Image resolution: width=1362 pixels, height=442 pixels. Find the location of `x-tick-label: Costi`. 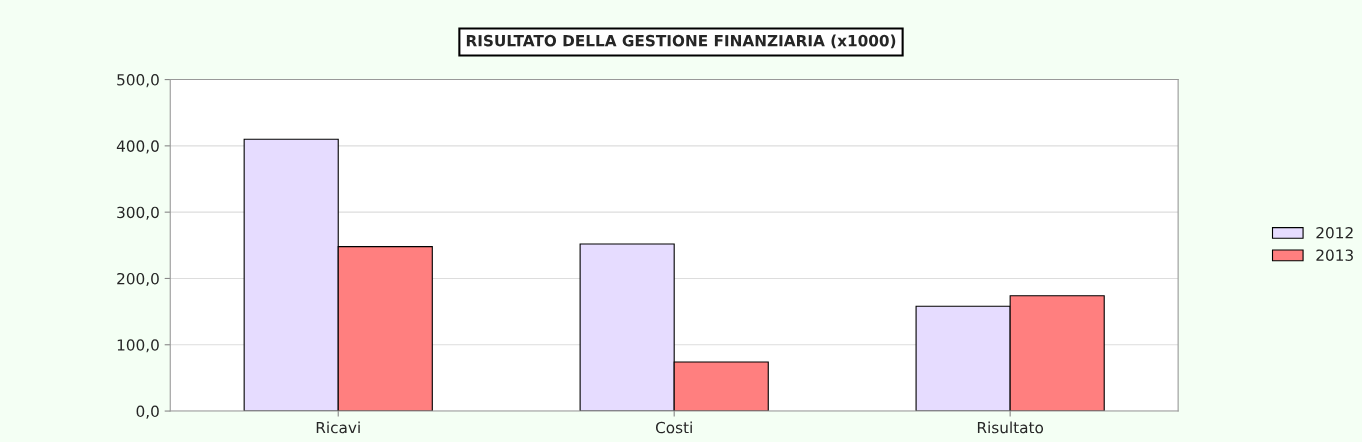

x-tick-label: Costi is located at coordinates (673, 427).